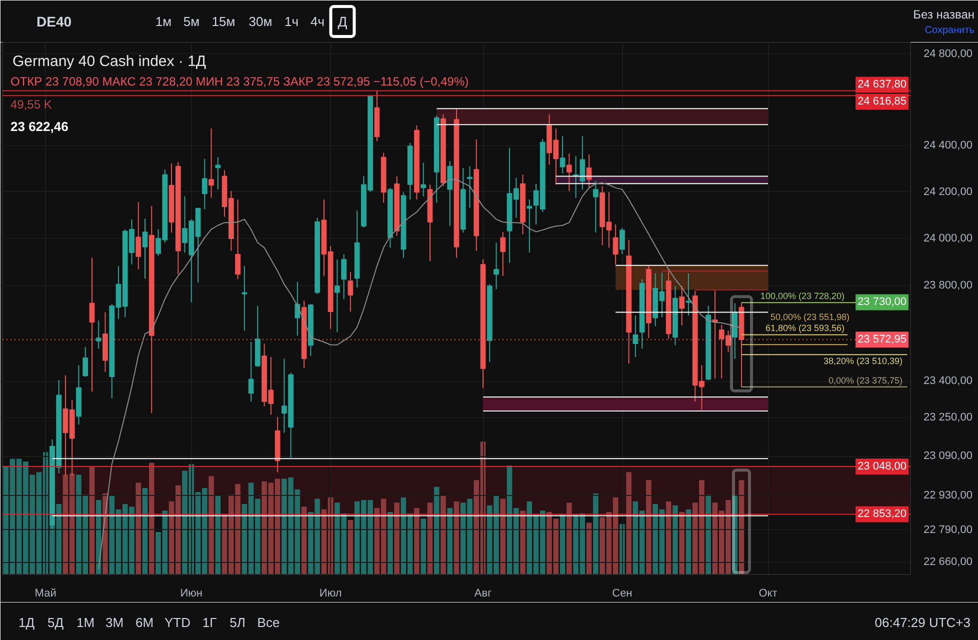 This screenshot has width=978, height=640. I want to click on annotation: 23 622,46, so click(39, 126).